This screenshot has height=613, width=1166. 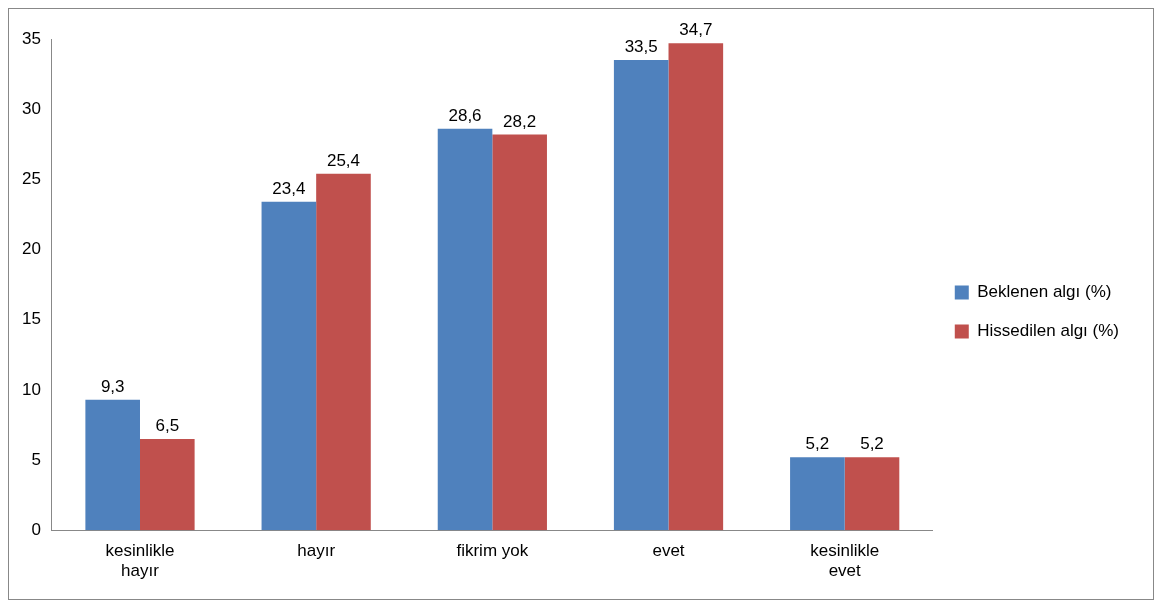 What do you see at coordinates (31, 249) in the screenshot?
I see `y-tick-label: 20` at bounding box center [31, 249].